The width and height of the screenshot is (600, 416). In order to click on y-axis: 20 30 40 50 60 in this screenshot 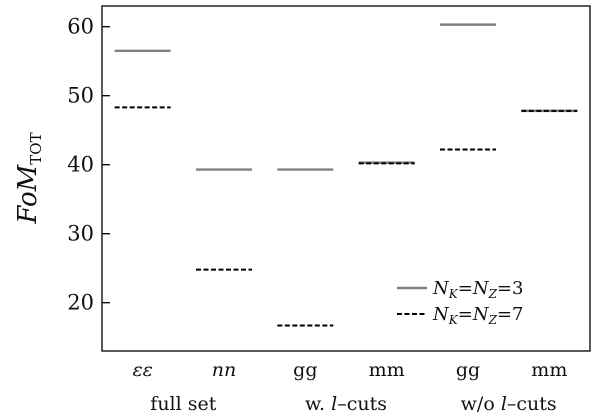, I will do `click(88, 165)`.